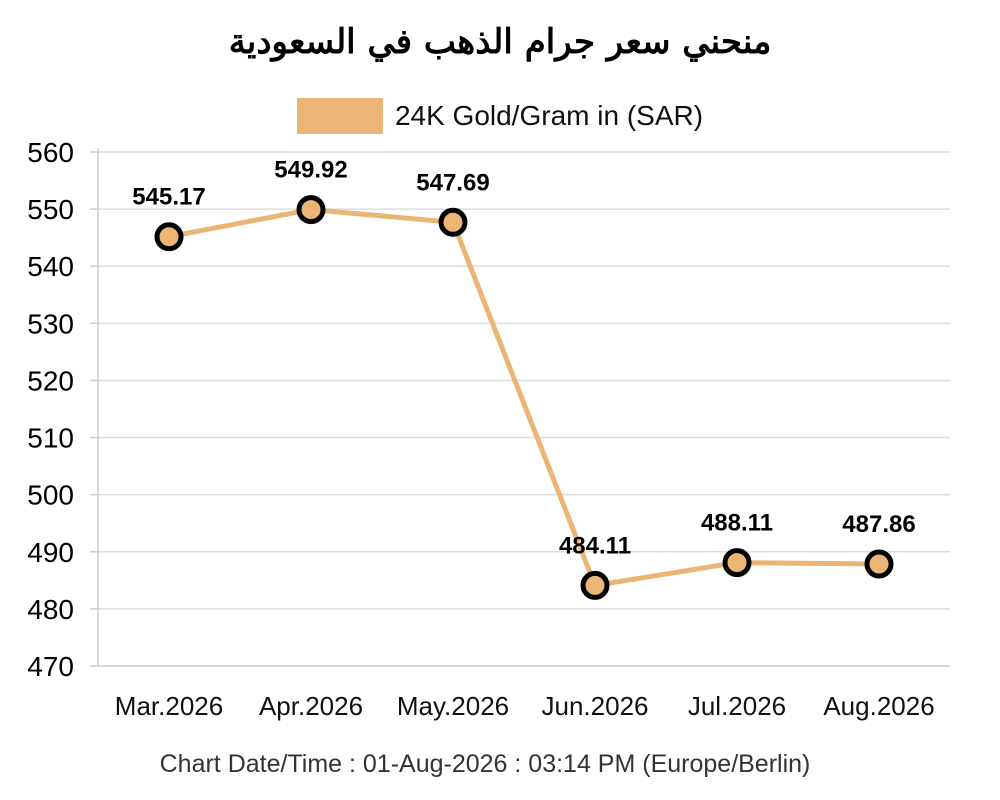 Image resolution: width=1000 pixels, height=800 pixels. I want to click on y-tick-label: 470, so click(50, 666).